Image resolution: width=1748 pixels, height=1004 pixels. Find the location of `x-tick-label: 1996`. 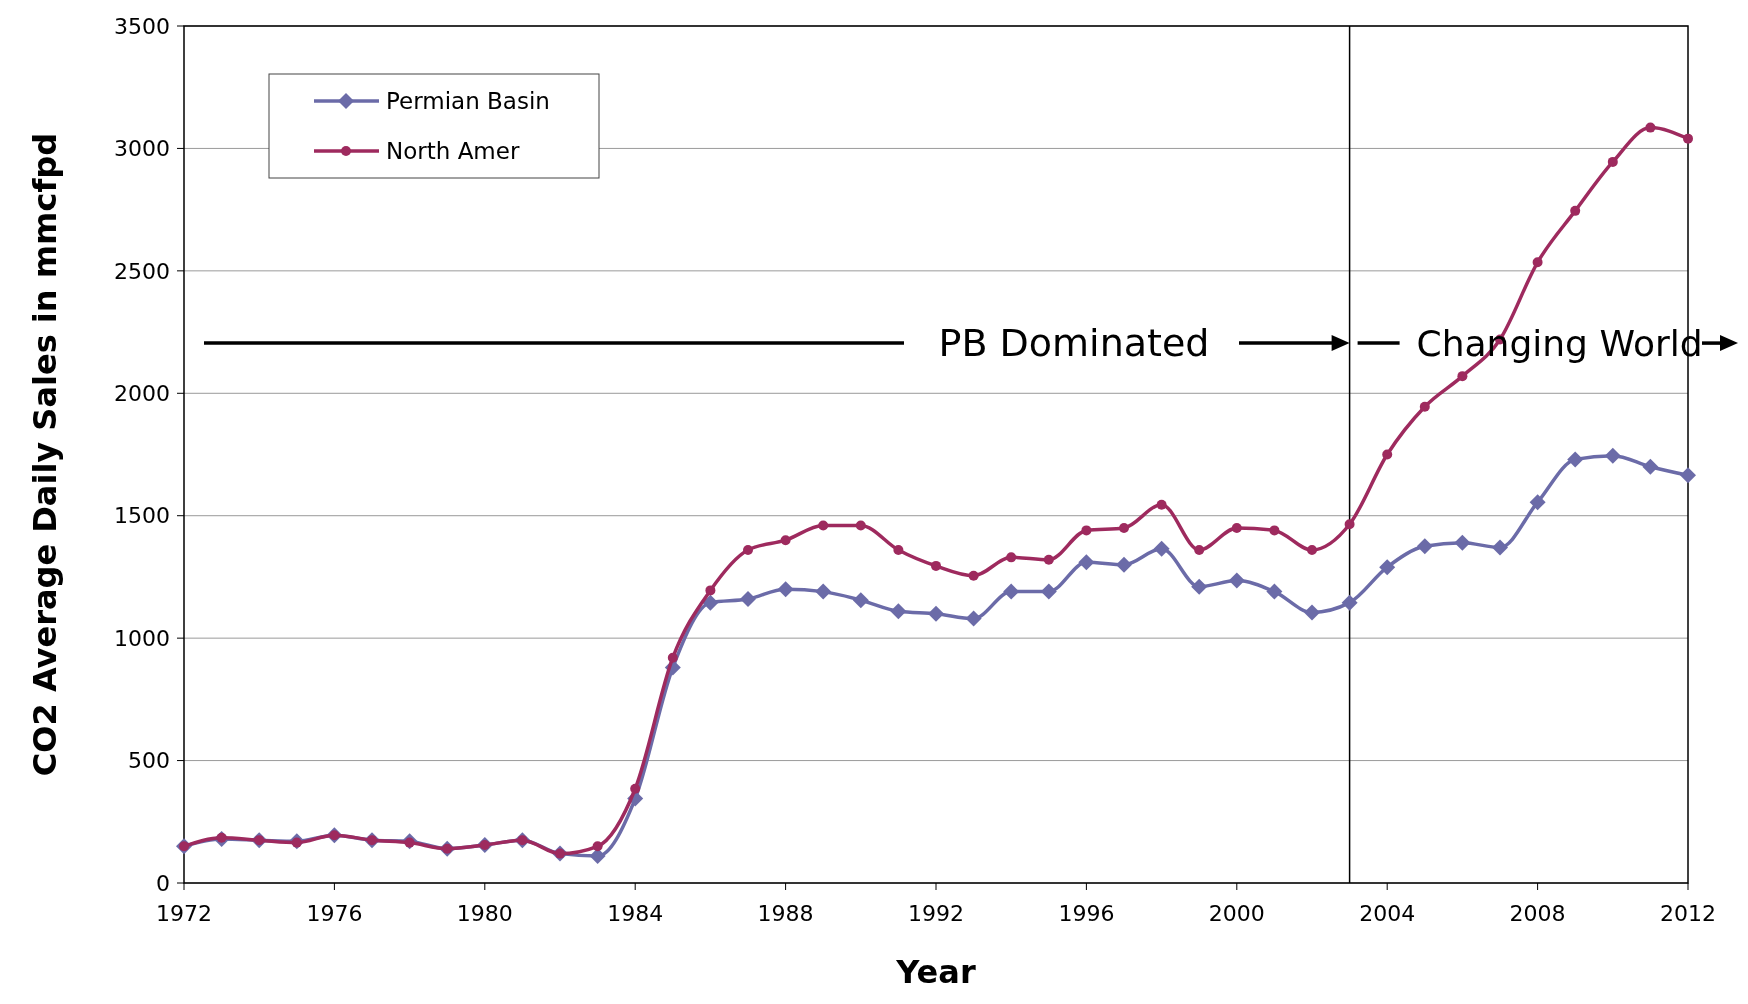

x-tick-label: 1996 is located at coordinates (1086, 913).